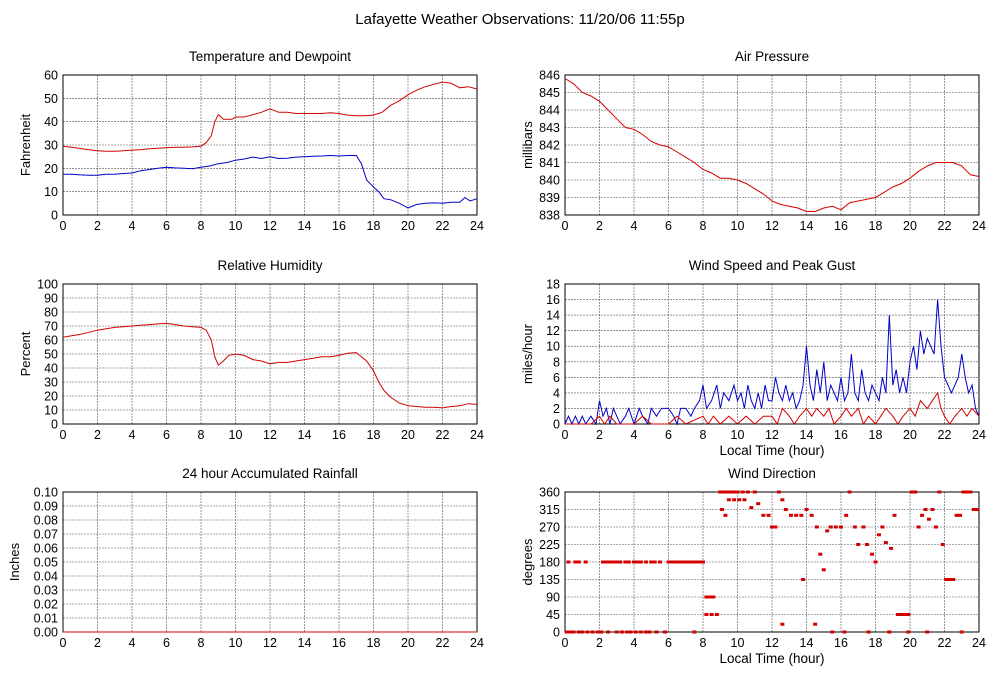  I want to click on x-tick-label: 12, so click(270, 435).